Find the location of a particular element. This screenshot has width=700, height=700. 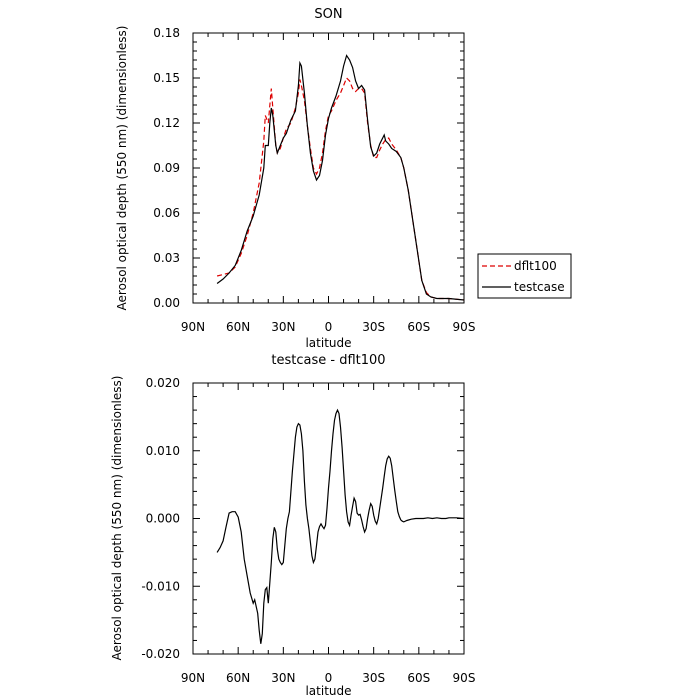

bottom-x-tick-label: 60N is located at coordinates (238, 678).